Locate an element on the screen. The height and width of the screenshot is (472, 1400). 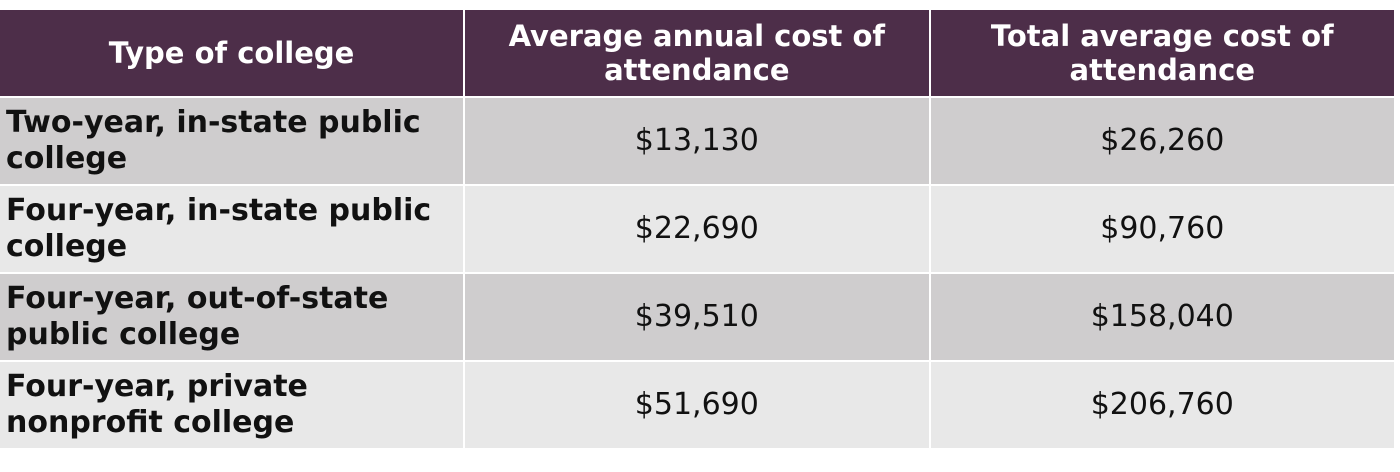
annual-cost: $13,130 is located at coordinates (697, 141).